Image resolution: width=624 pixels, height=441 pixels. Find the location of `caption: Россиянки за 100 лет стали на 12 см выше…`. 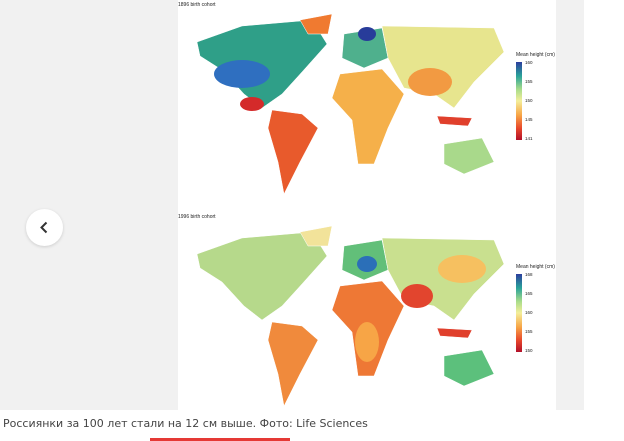

caption: Россиянки за 100 лет стали на 12 см выше… is located at coordinates (185, 423).